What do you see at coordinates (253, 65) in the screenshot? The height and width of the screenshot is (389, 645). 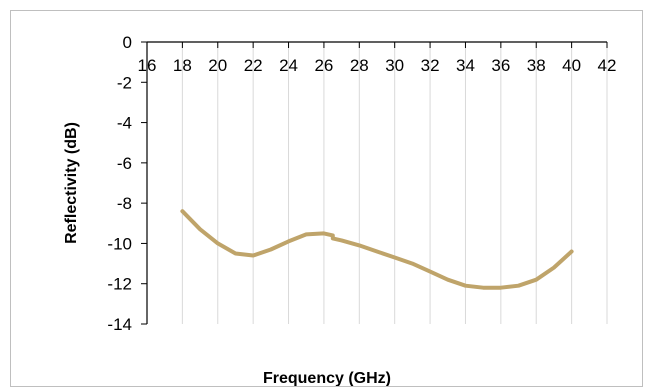 I see `x-tick-label: 22` at bounding box center [253, 65].